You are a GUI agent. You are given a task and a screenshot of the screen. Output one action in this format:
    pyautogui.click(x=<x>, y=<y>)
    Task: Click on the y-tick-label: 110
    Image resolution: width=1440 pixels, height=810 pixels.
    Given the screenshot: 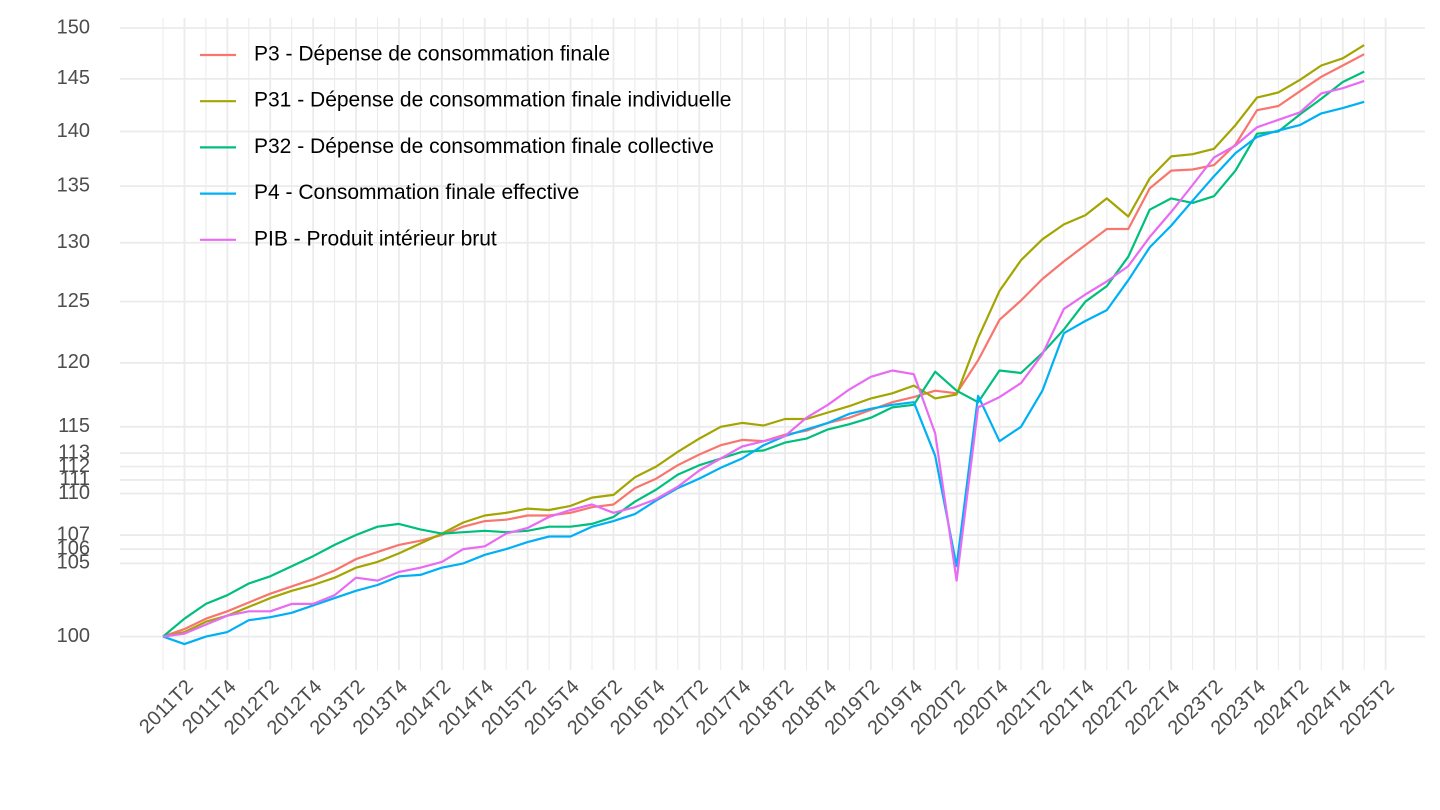 What is the action you would take?
    pyautogui.click(x=74, y=493)
    